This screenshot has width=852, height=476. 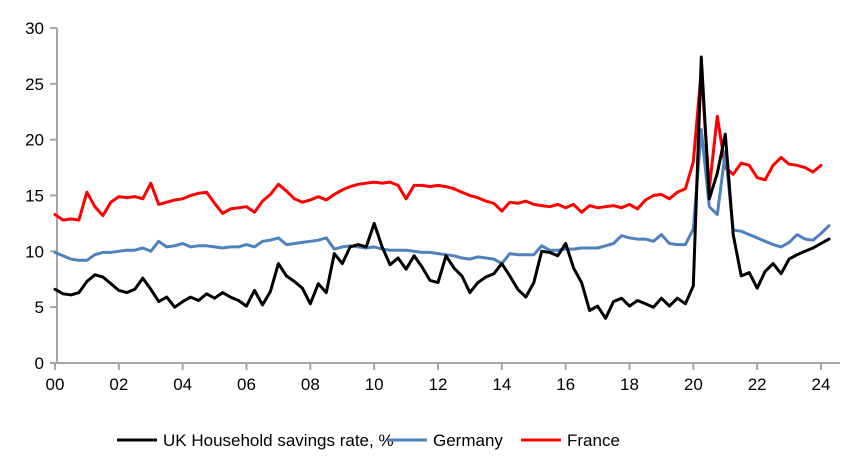 What do you see at coordinates (182, 384) in the screenshot?
I see `x-tick-label: 04` at bounding box center [182, 384].